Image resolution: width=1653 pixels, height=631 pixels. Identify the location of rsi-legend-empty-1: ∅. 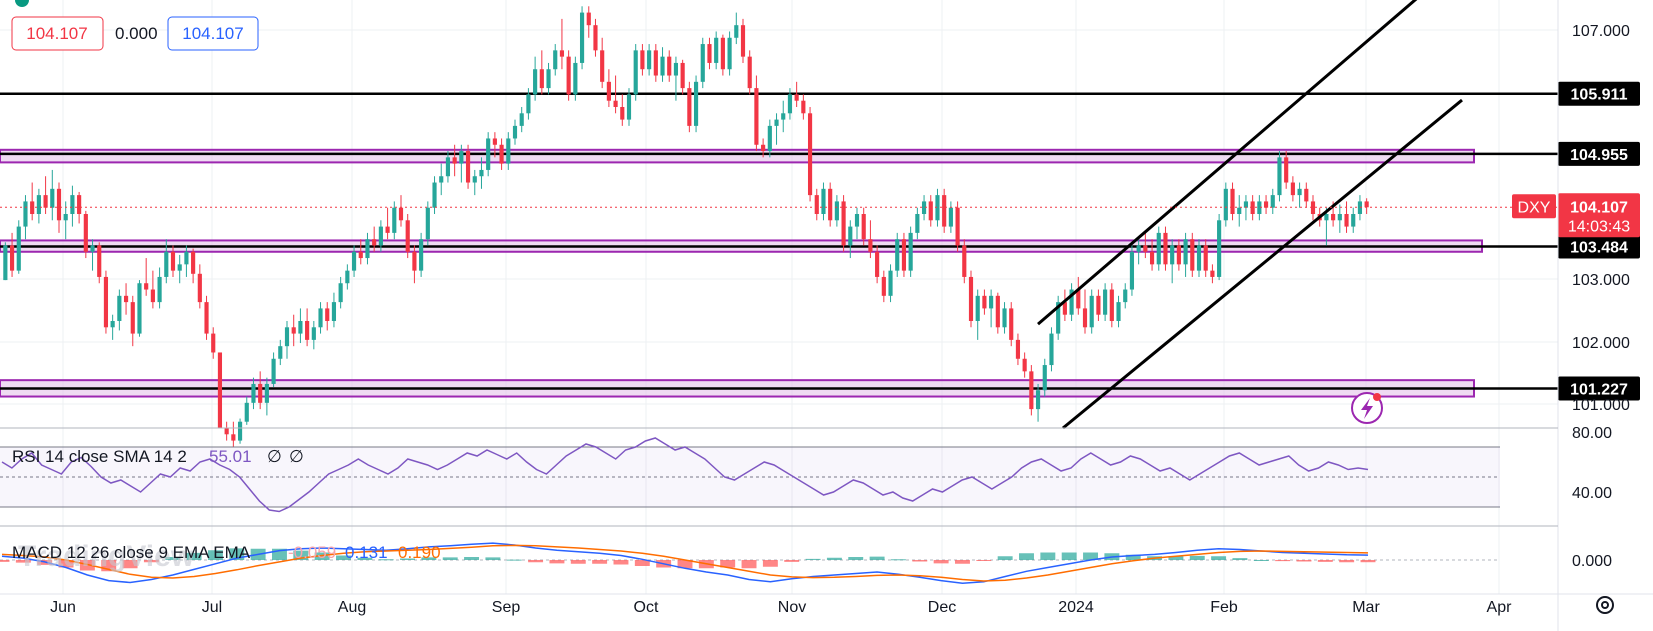
(274, 456).